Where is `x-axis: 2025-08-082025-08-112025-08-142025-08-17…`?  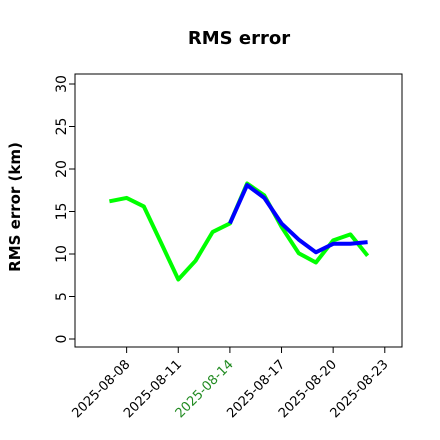 x-axis: 2025-08-082025-08-112025-08-142025-08-17… is located at coordinates (230, 384).